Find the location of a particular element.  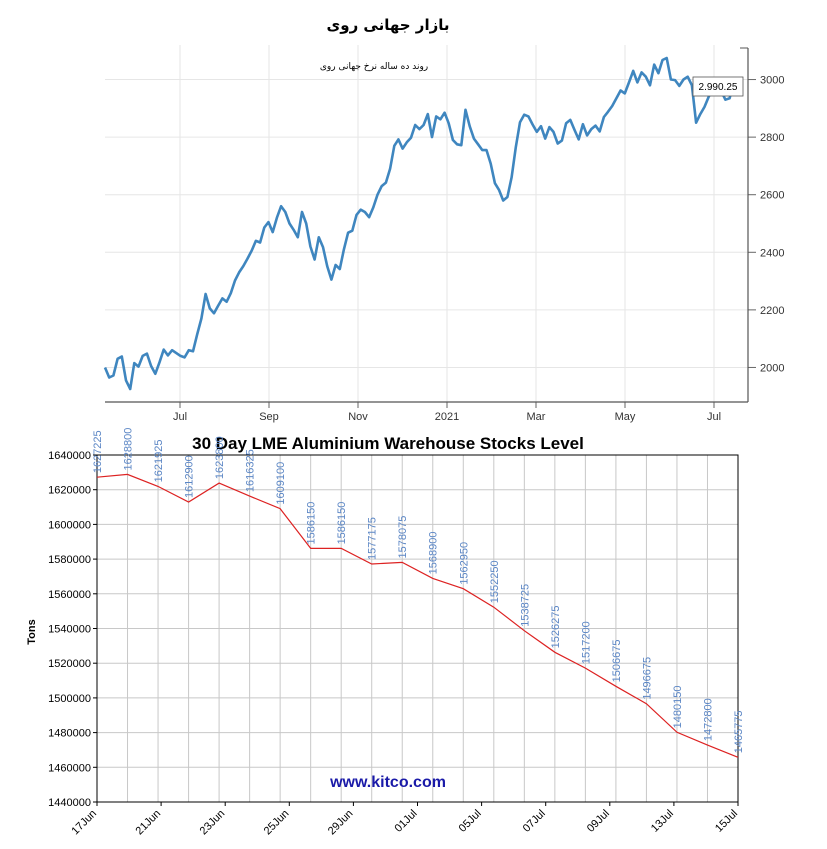

top-x-tick-label: Mar is located at coordinates (536, 417).